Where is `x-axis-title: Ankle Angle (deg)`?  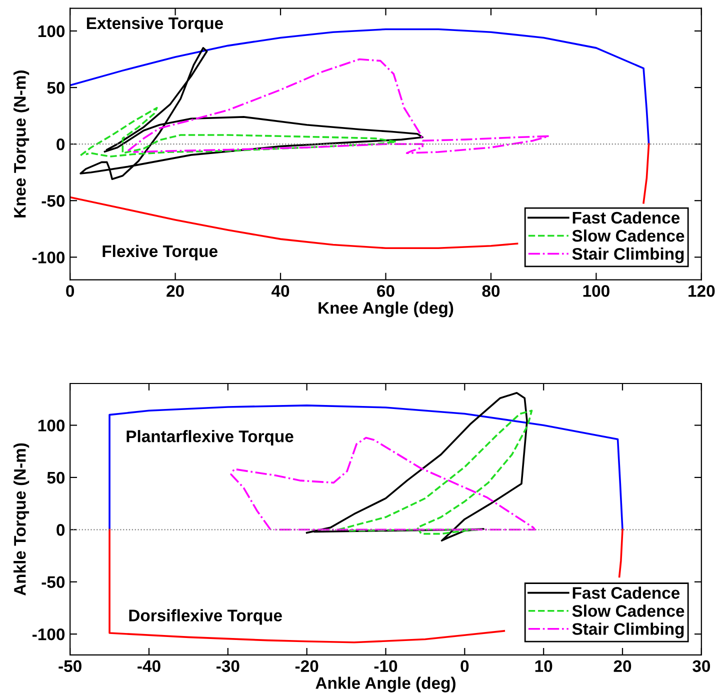 x-axis-title: Ankle Angle (deg) is located at coordinates (386, 684).